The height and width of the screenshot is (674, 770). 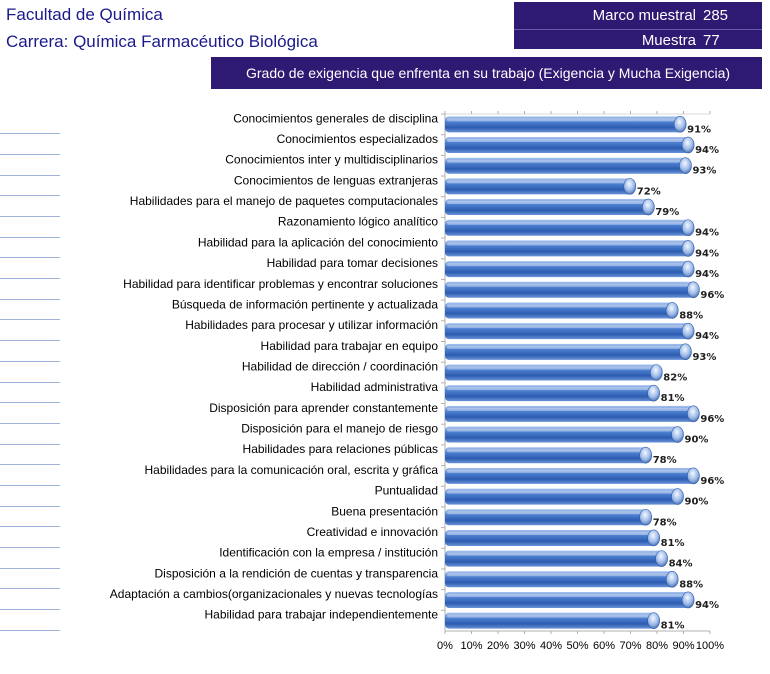 What do you see at coordinates (638, 40) in the screenshot?
I see `muestra-row: Muestra 77` at bounding box center [638, 40].